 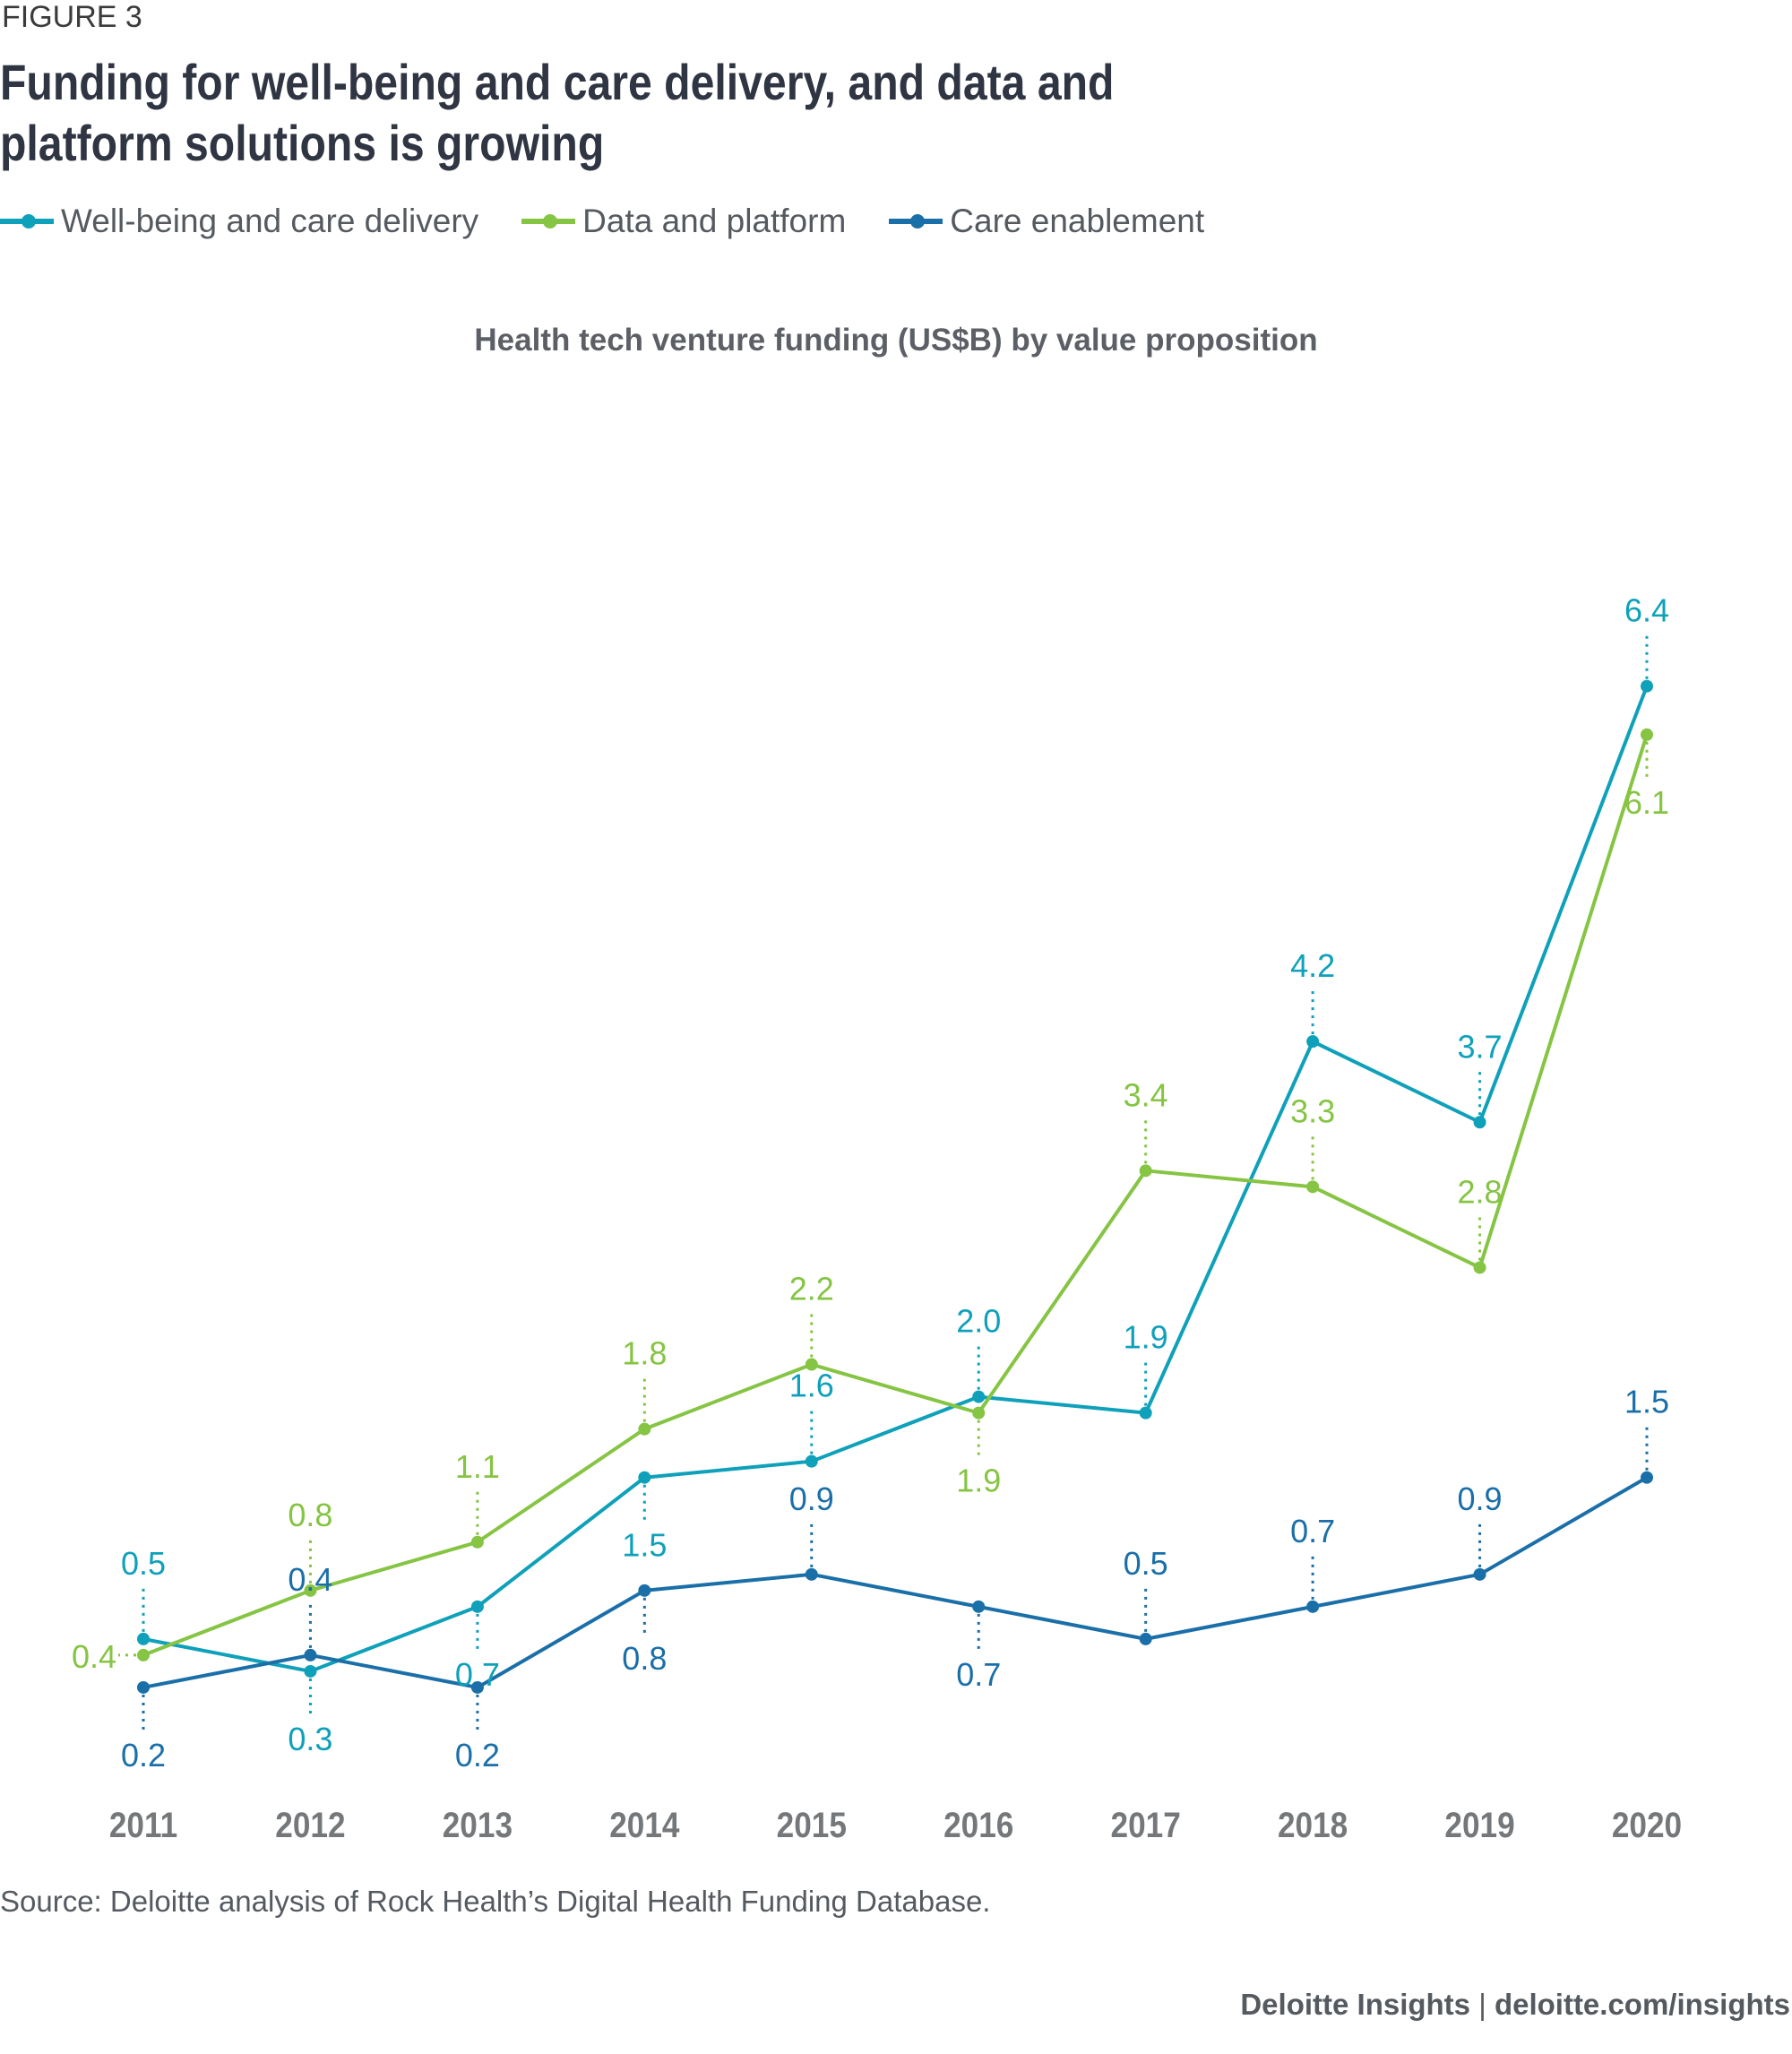 I want to click on series-line, so click(x=896, y=1582).